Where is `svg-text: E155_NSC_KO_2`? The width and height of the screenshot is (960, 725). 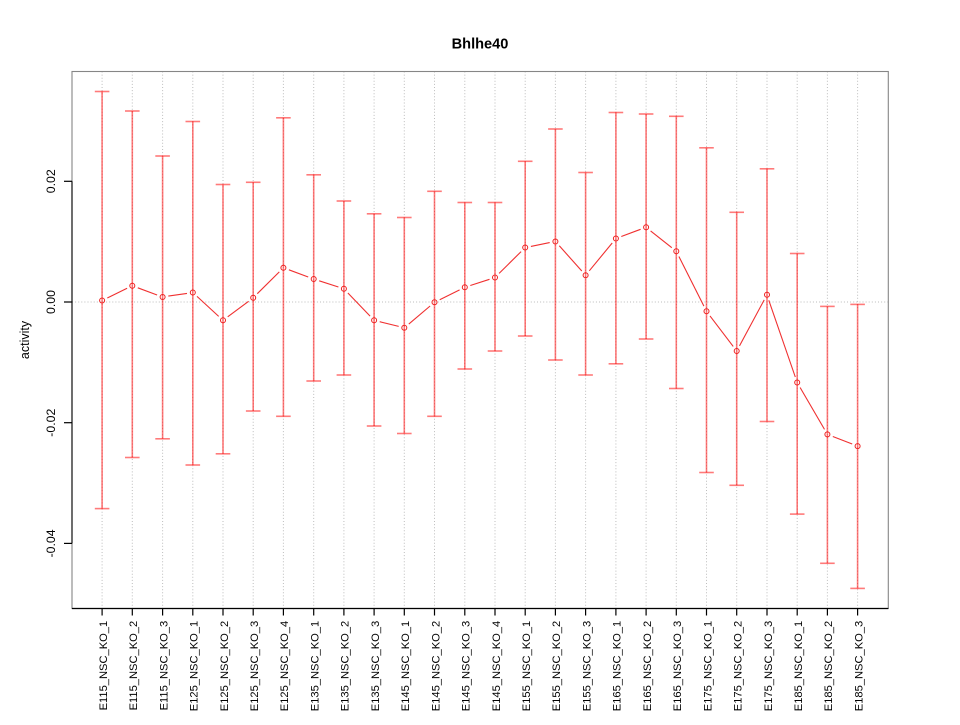
svg-text: E155_NSC_KO_2 is located at coordinates (557, 666).